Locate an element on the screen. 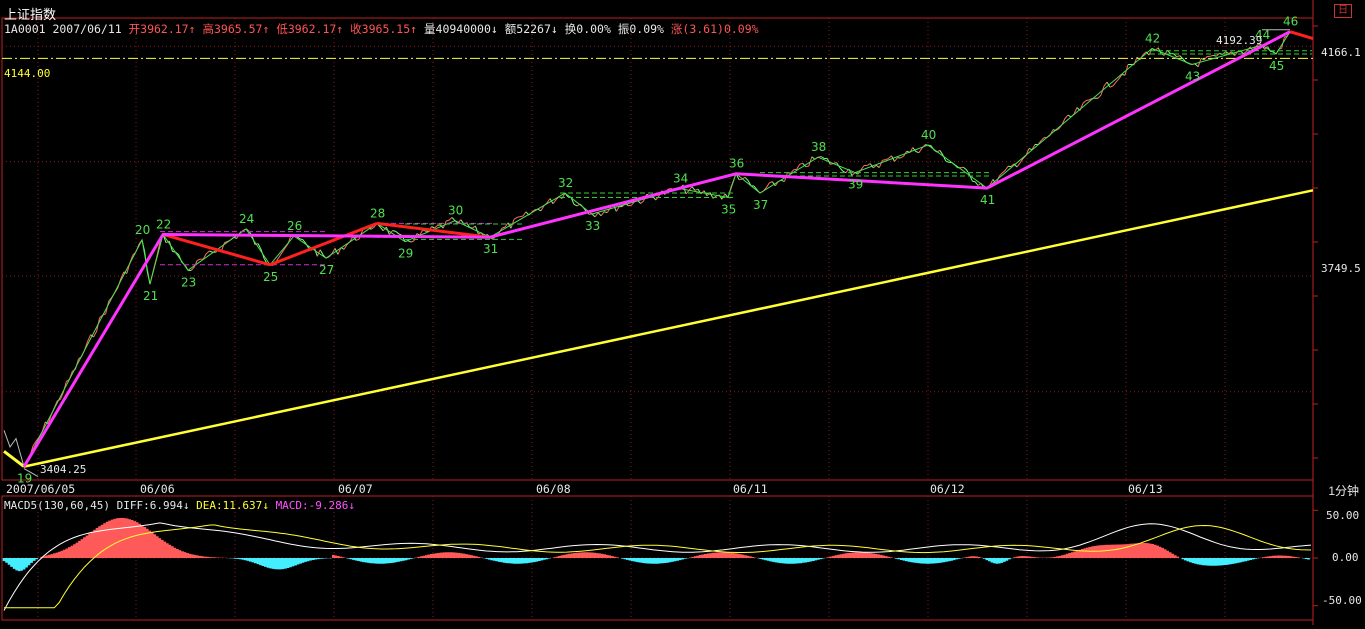 Image resolution: width=1365 pixels, height=629 pixels. wave-label: 39 is located at coordinates (855, 185).